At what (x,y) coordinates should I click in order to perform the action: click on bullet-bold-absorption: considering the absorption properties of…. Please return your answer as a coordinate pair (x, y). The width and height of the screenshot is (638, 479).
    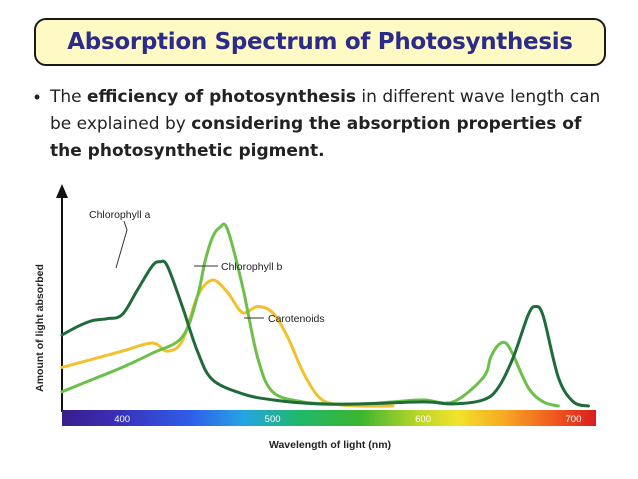
    Looking at the image, I should click on (316, 137).